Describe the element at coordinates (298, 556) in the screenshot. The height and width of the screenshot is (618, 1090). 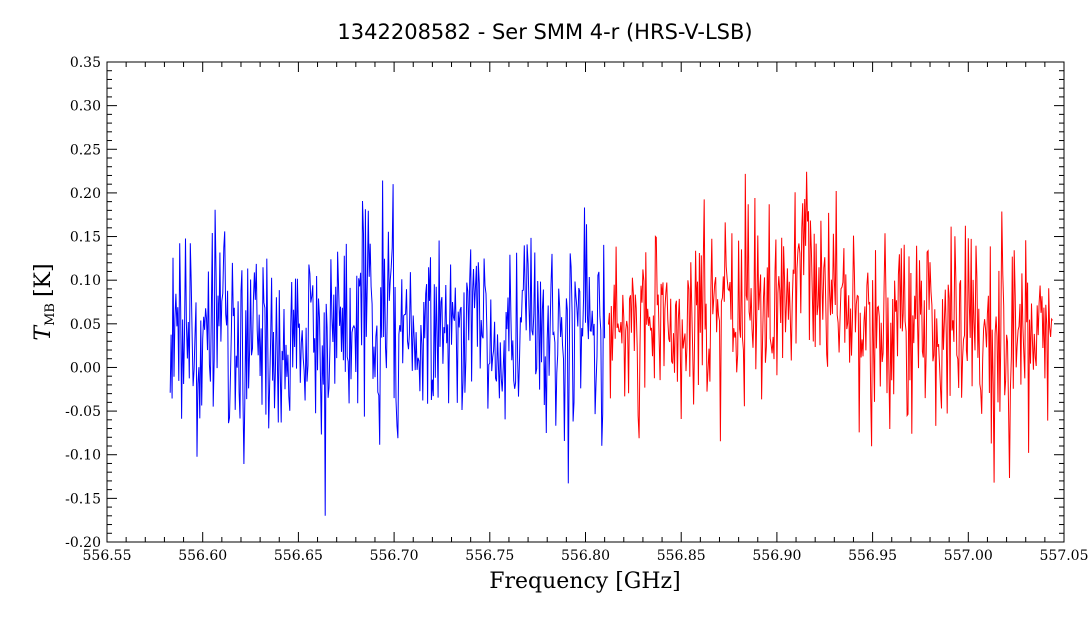
I see `x-tick-label: 556.65` at that location.